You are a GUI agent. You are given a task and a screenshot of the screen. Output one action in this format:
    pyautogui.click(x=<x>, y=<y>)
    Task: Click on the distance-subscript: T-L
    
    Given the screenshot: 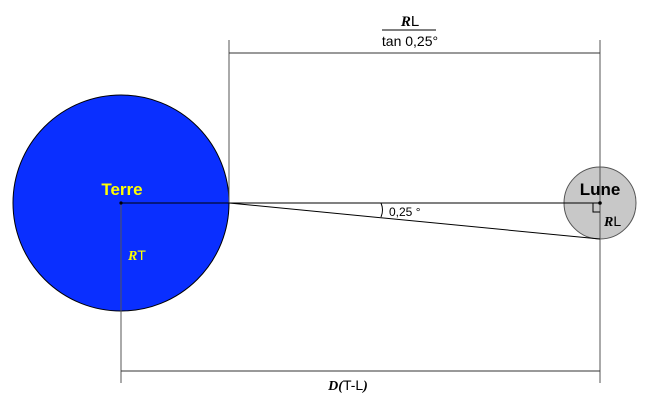 What is the action you would take?
    pyautogui.click(x=353, y=385)
    